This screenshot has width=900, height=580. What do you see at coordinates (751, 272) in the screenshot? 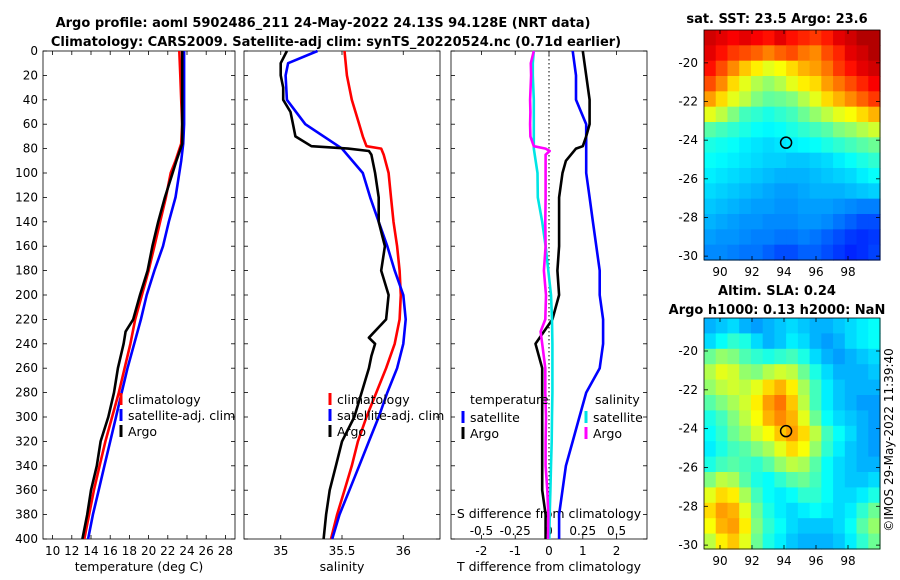
I see `sst_map-xtick-label: 92` at bounding box center [751, 272].